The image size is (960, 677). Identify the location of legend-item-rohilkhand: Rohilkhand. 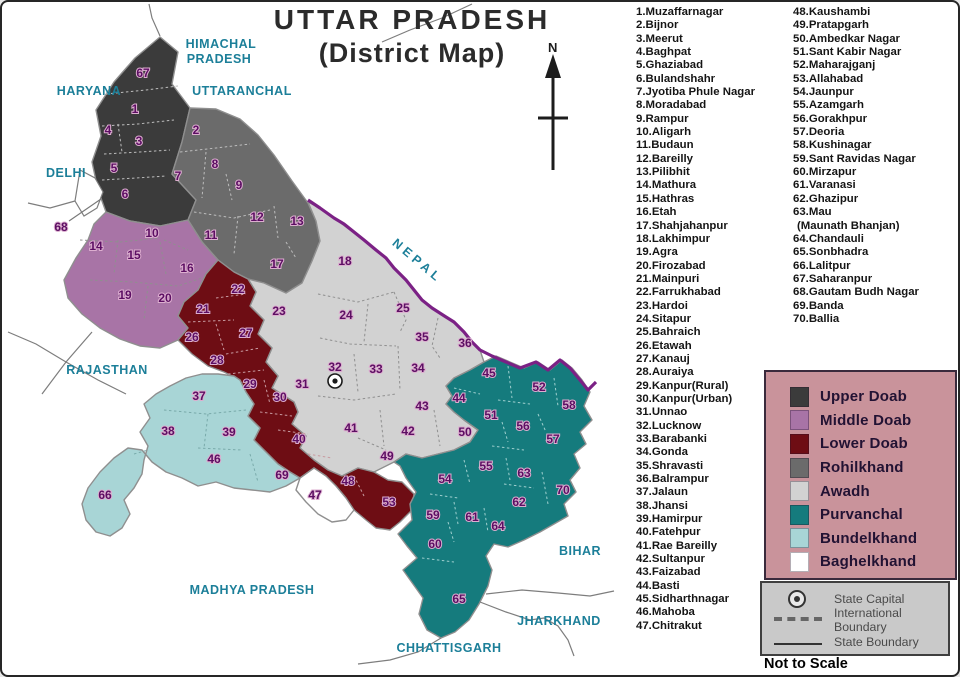
(872, 468).